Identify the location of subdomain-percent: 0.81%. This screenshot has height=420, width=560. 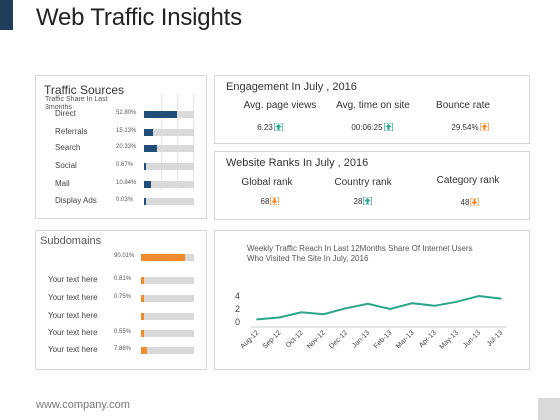
(123, 279).